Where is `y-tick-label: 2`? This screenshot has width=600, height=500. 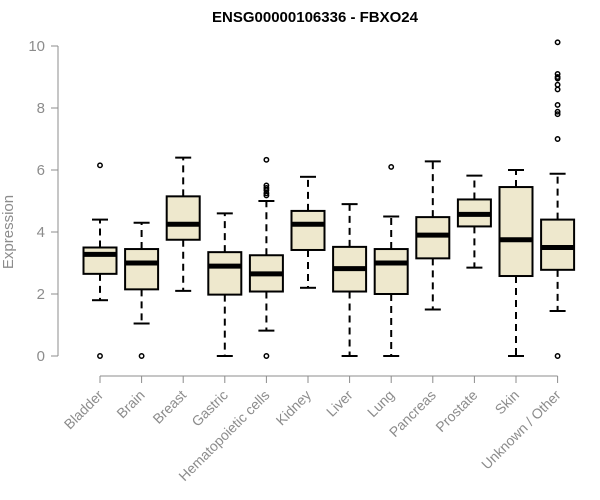 y-tick-label: 2 is located at coordinates (41, 294).